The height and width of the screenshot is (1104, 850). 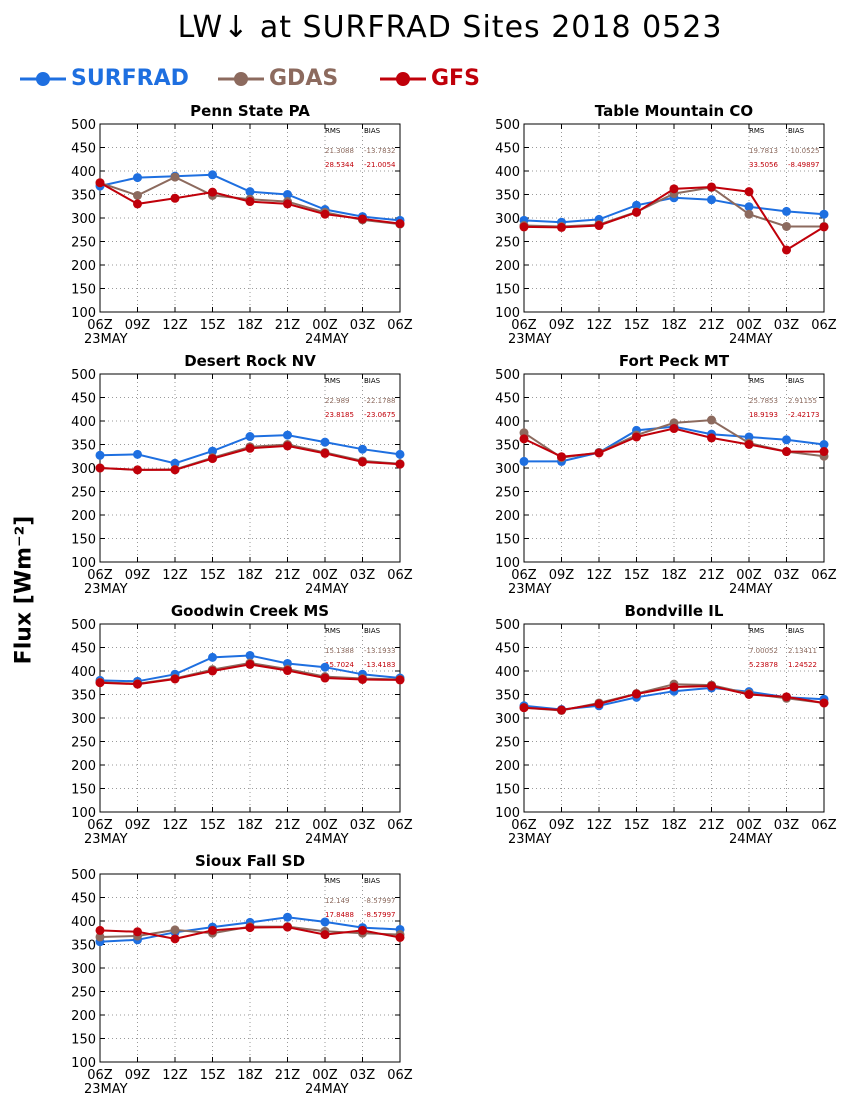 What do you see at coordinates (562, 825) in the screenshot?
I see `x-tick-label: 09Z` at bounding box center [562, 825].